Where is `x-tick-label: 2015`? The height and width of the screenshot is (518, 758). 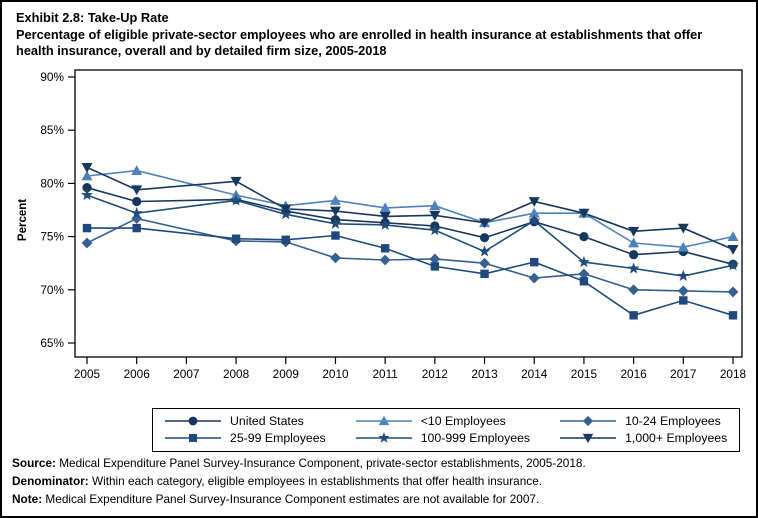 x-tick-label: 2015 is located at coordinates (584, 374).